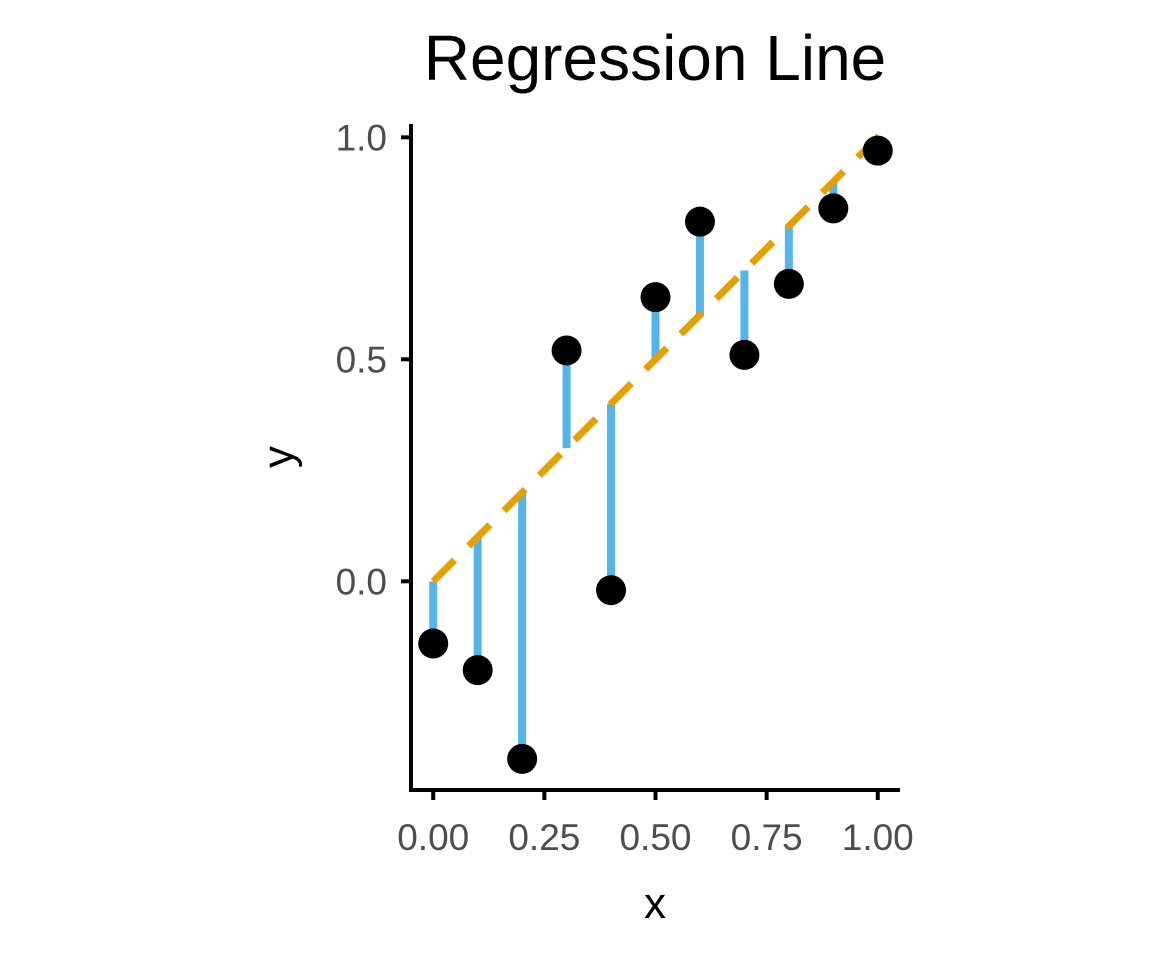 The image size is (1152, 960). What do you see at coordinates (544, 837) in the screenshot?
I see `x-tick-label: 0.25` at bounding box center [544, 837].